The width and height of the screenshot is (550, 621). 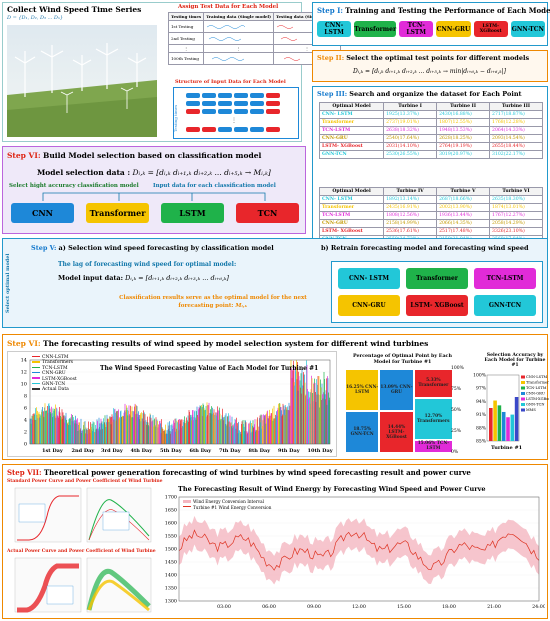 I want to click on retrain-model-box: GNN-TCN, so click(x=505, y=305).